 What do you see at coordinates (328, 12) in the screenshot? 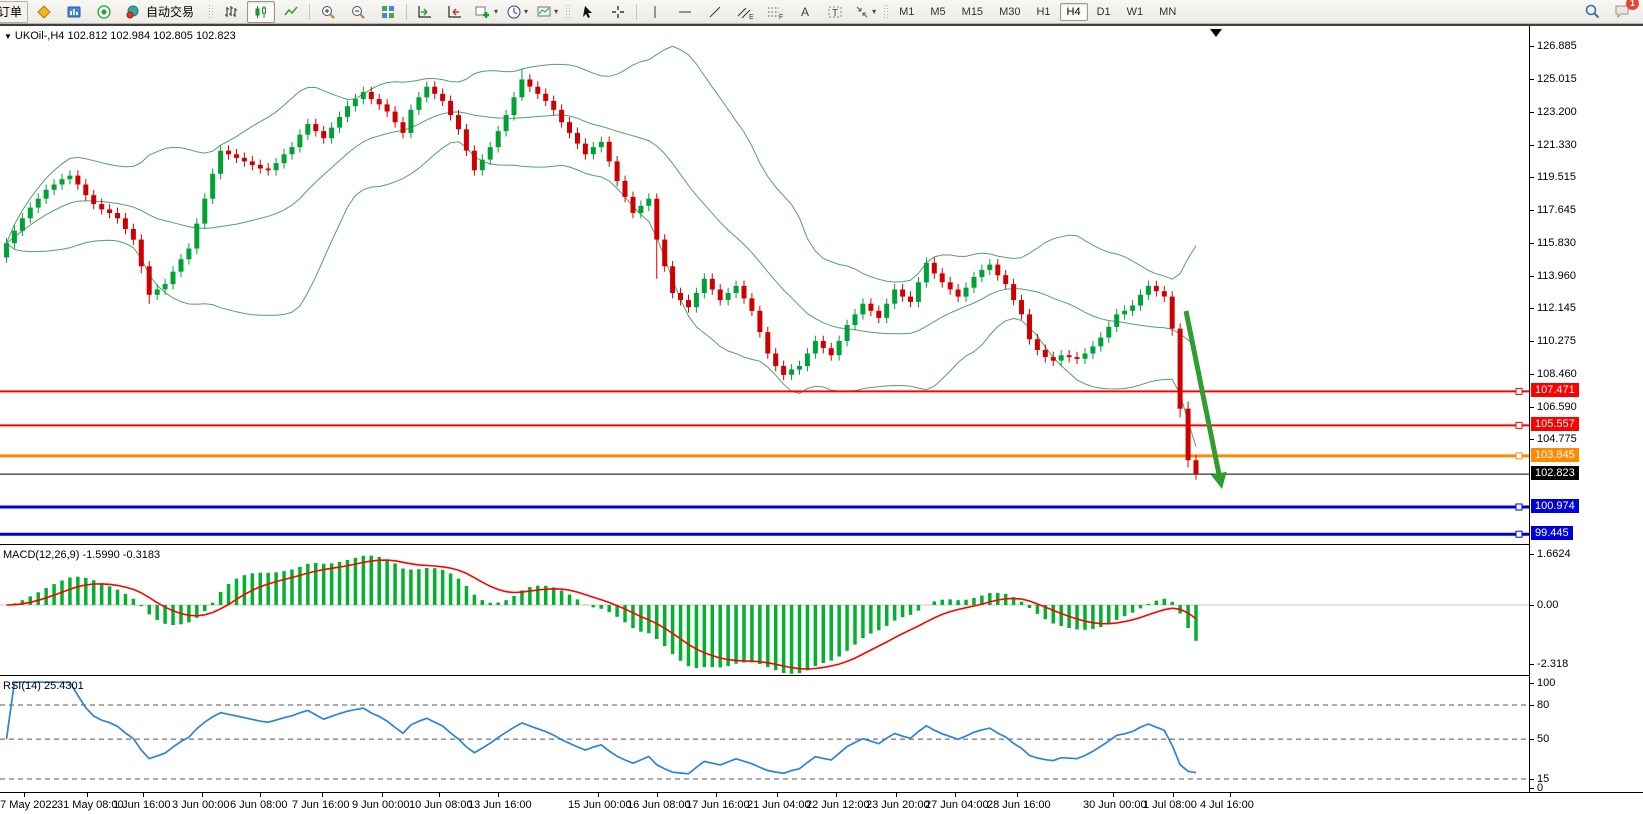
I see `zoom-in-button` at bounding box center [328, 12].